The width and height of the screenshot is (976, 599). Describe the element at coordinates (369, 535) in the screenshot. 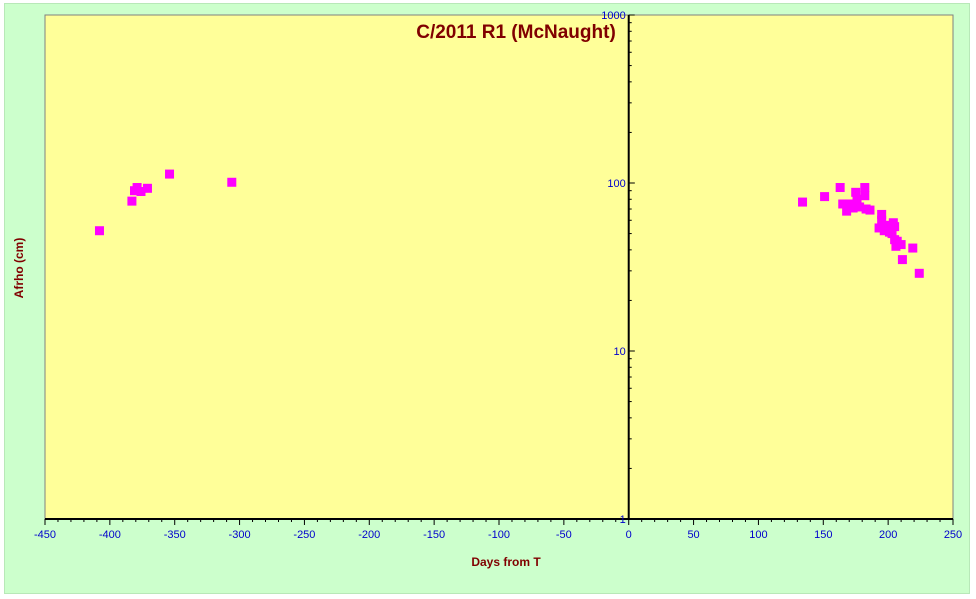

I see `x-tick-label: -200` at that location.